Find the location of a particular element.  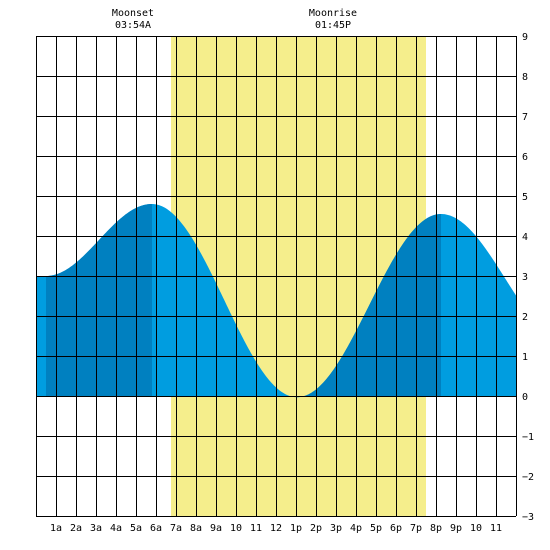

moonset-time: 03:54A is located at coordinates (133, 25).